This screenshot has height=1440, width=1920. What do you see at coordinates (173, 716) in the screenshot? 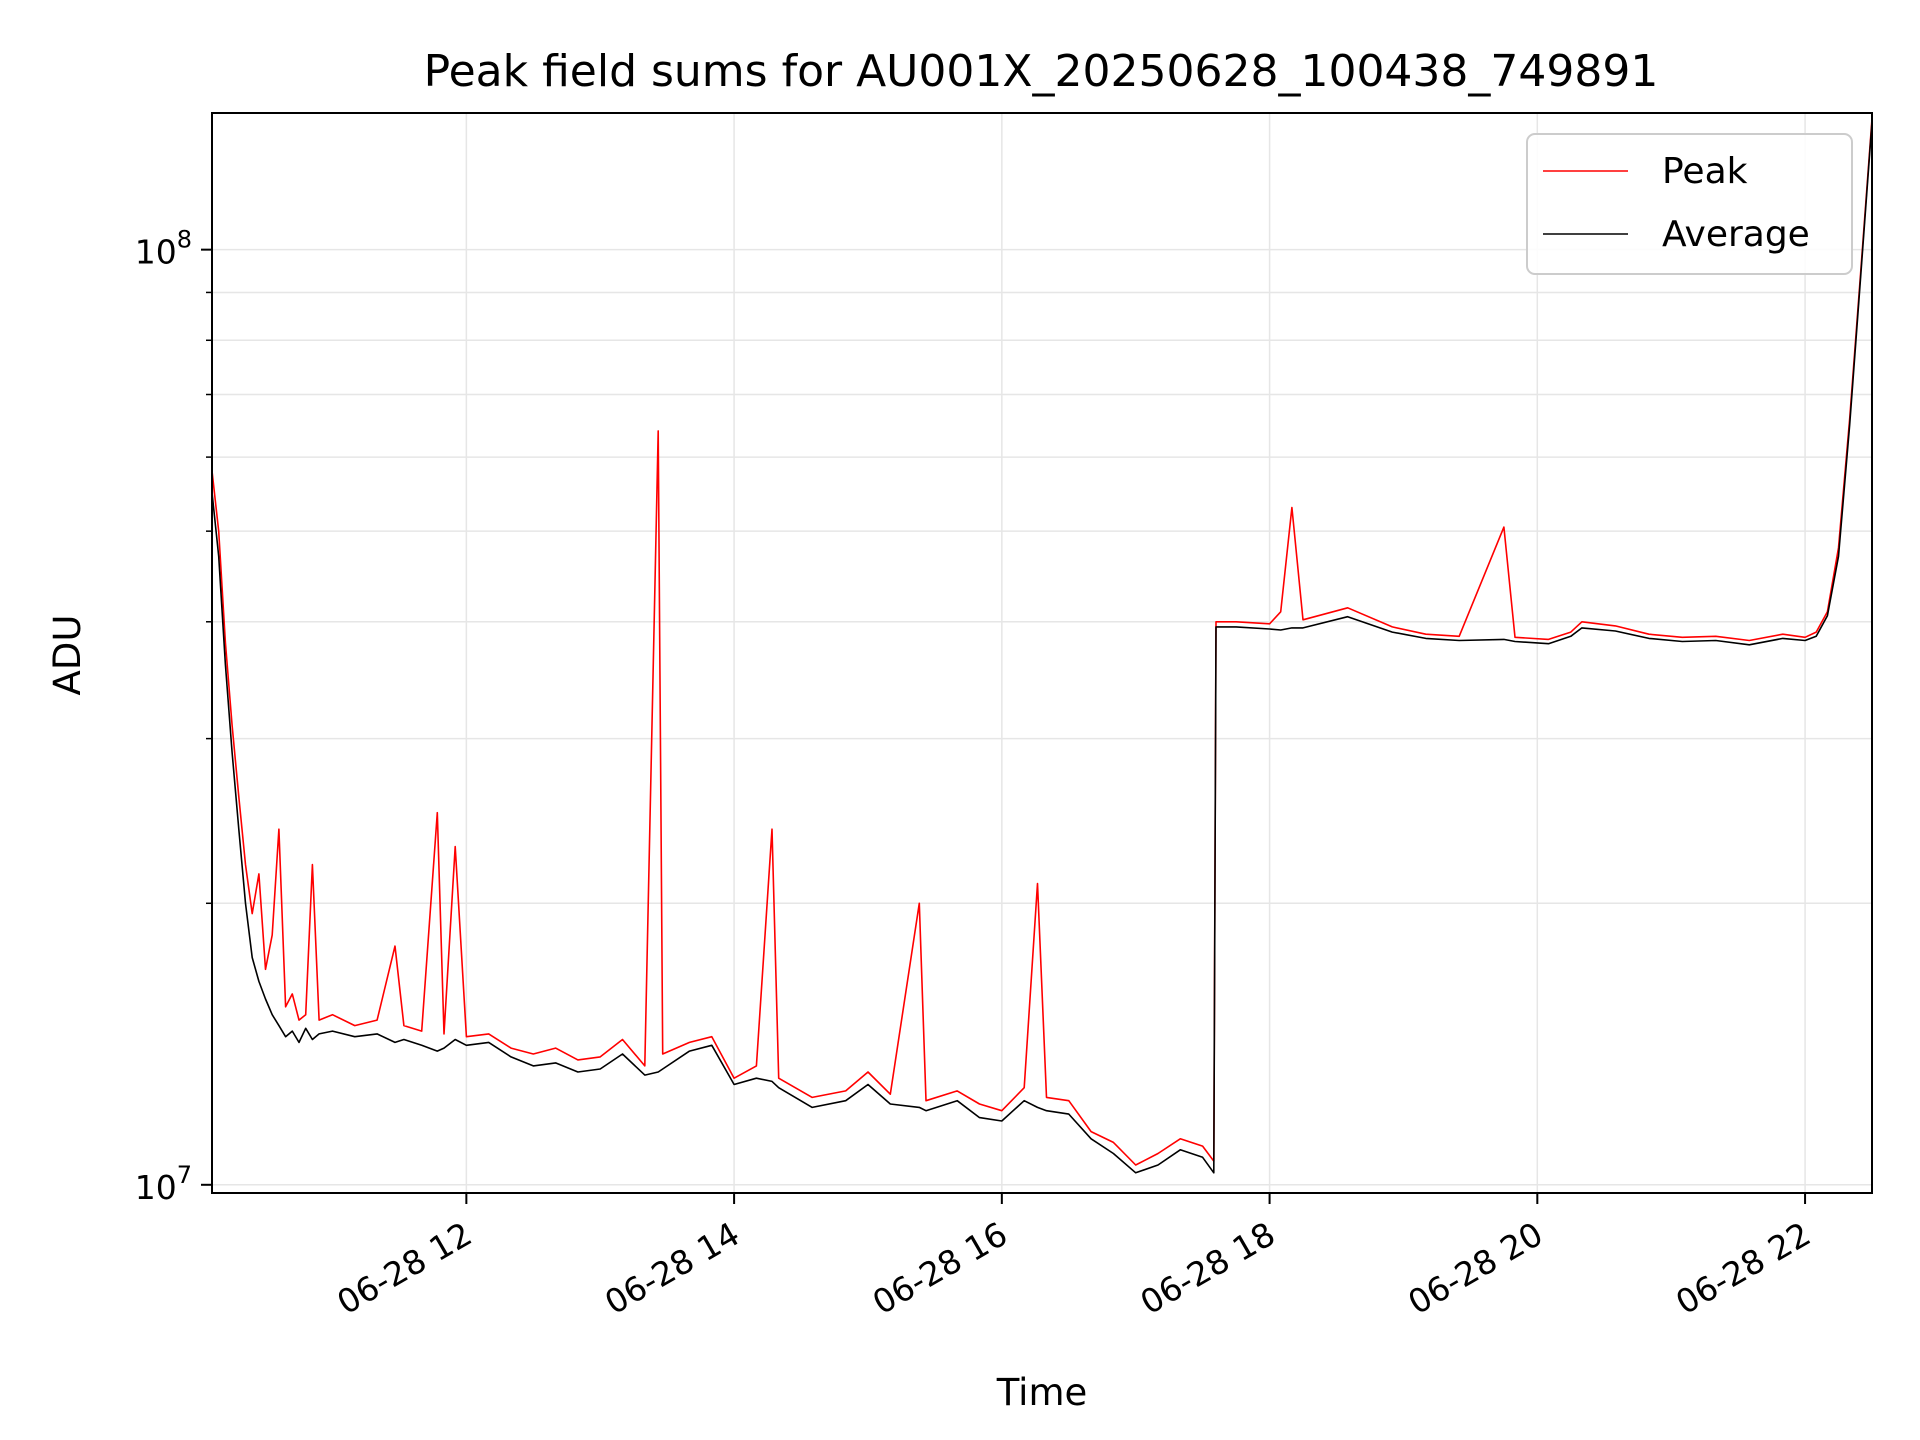
I see `y-axis: 10⁷ 10⁸` at bounding box center [173, 716].